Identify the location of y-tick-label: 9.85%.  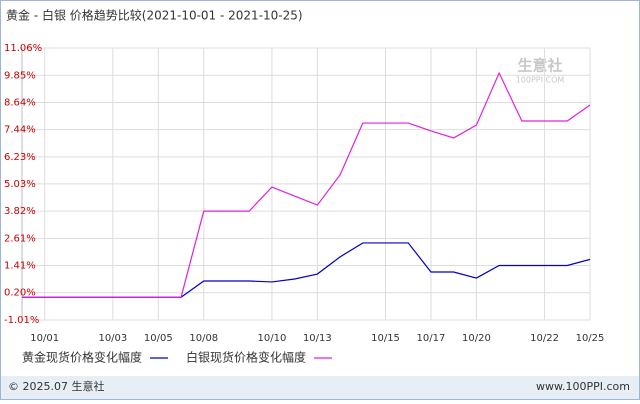
(20, 75).